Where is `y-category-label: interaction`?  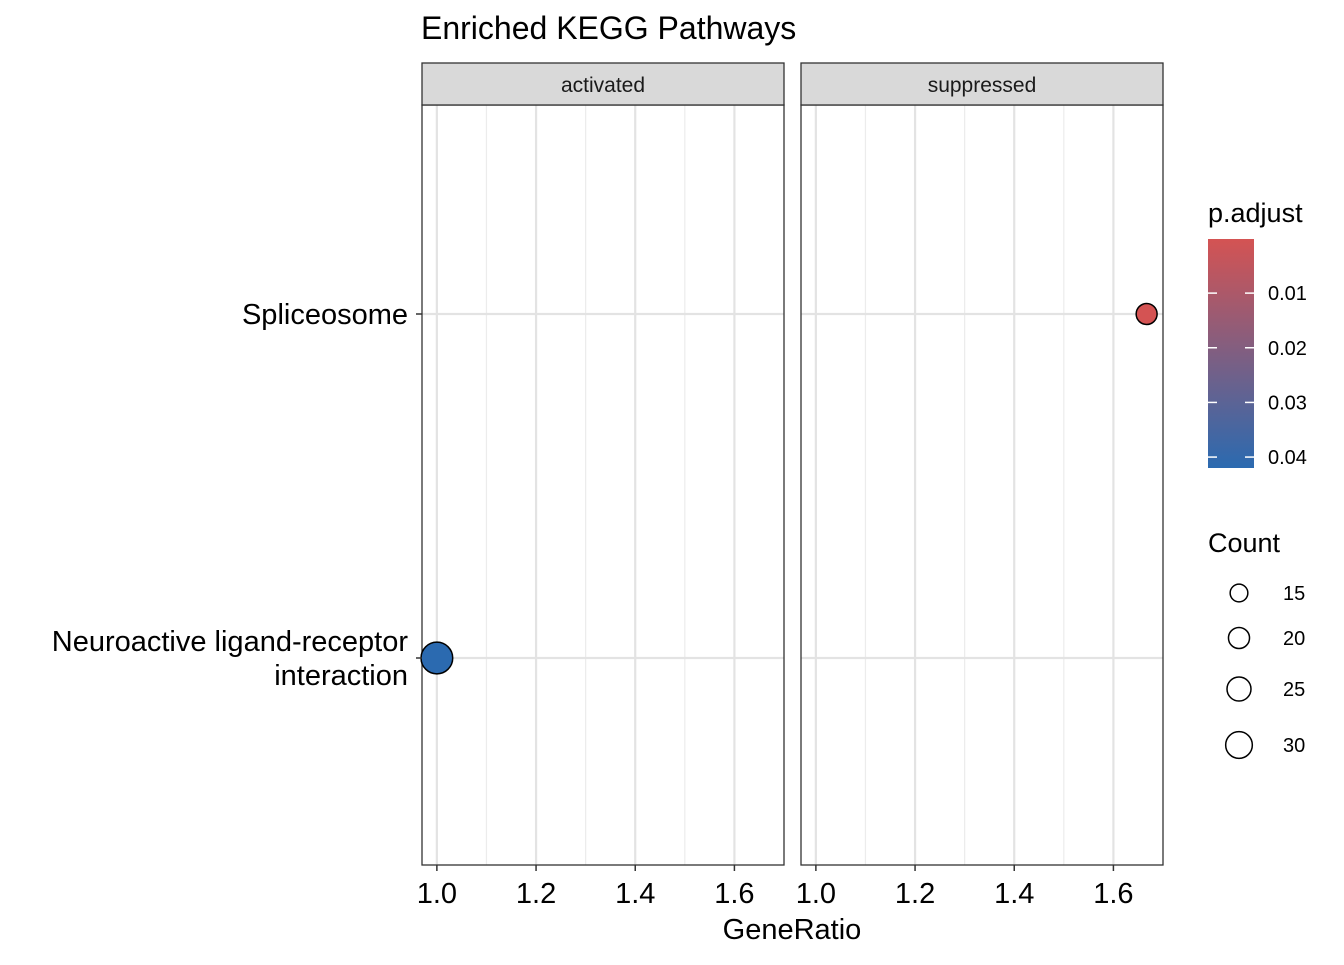
y-category-label: interaction is located at coordinates (341, 676).